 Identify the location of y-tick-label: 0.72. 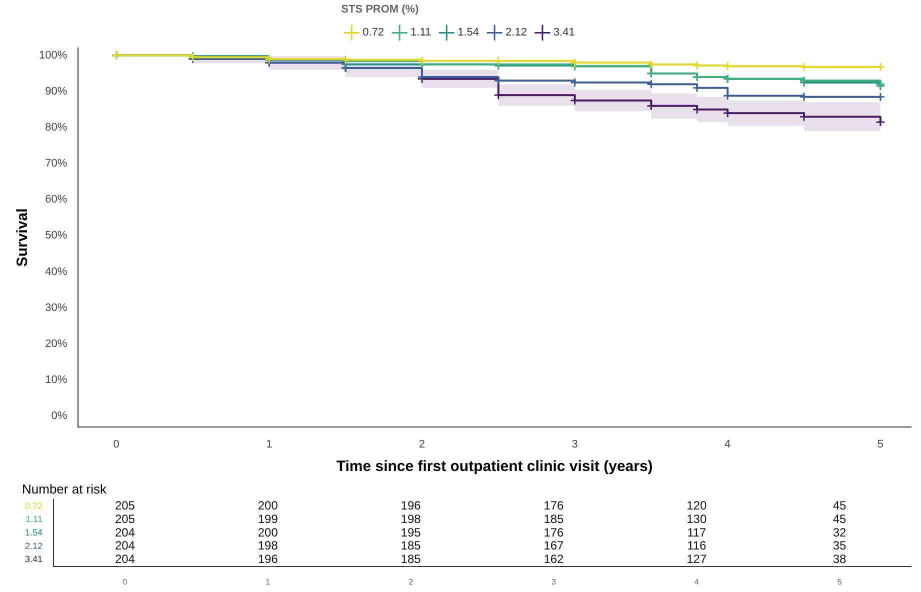
(33, 505).